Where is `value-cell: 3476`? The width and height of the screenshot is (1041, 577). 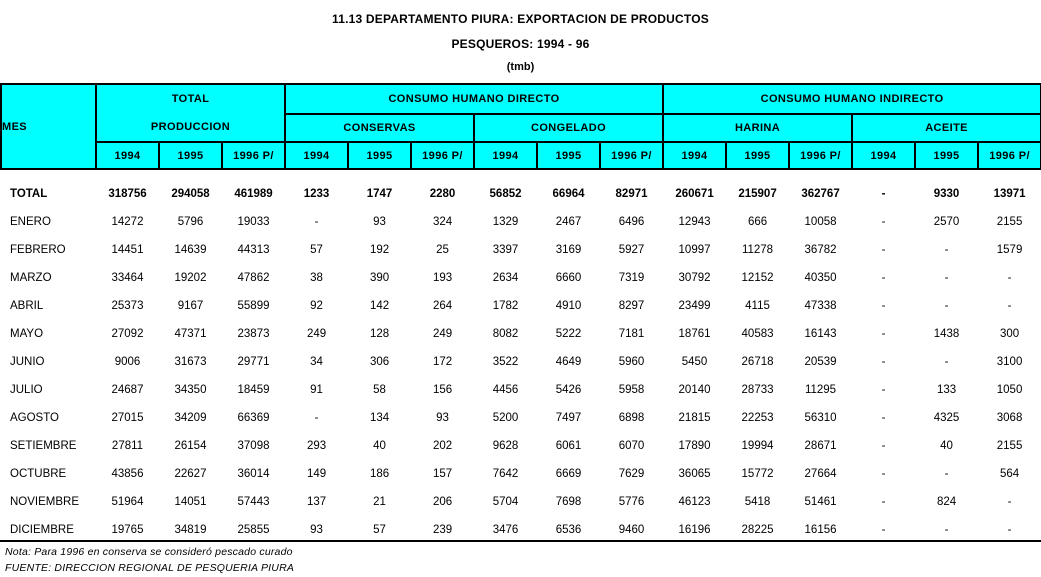 value-cell: 3476 is located at coordinates (505, 530).